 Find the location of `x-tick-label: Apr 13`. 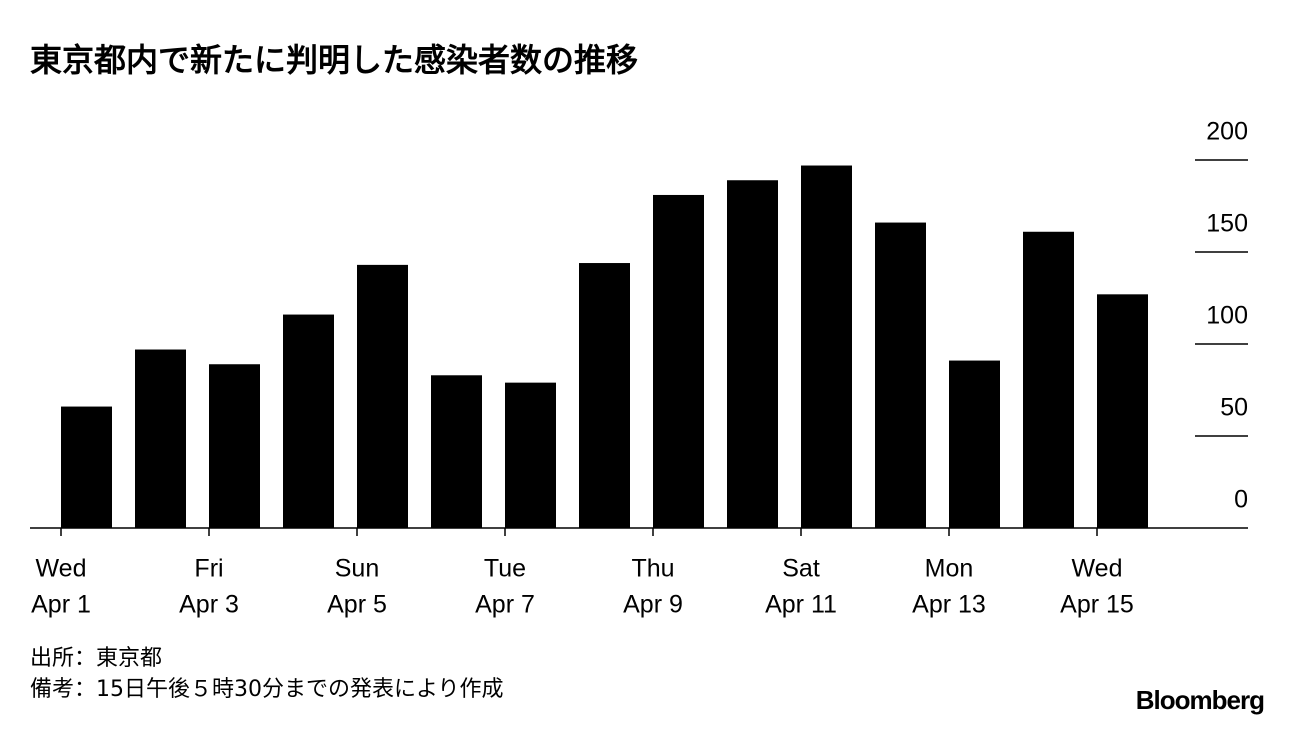

x-tick-label: Apr 13 is located at coordinates (949, 605).